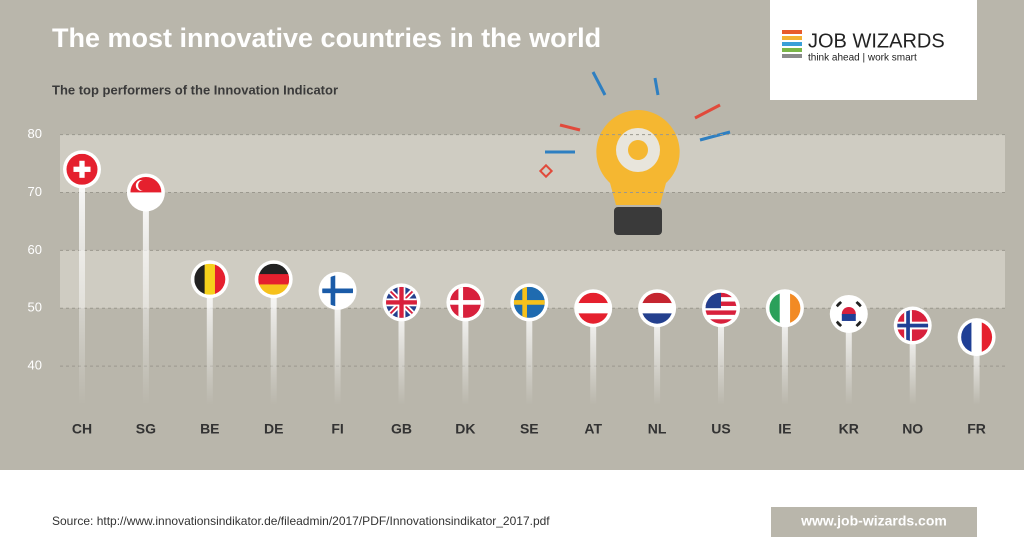 The width and height of the screenshot is (1024, 541). Describe the element at coordinates (638, 150) in the screenshot. I see `bulb-gear-hole` at that location.